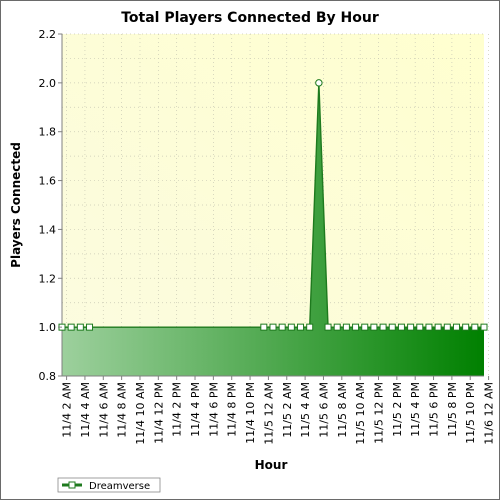  Describe the element at coordinates (48, 278) in the screenshot. I see `y-tick-label: 1.2` at that location.